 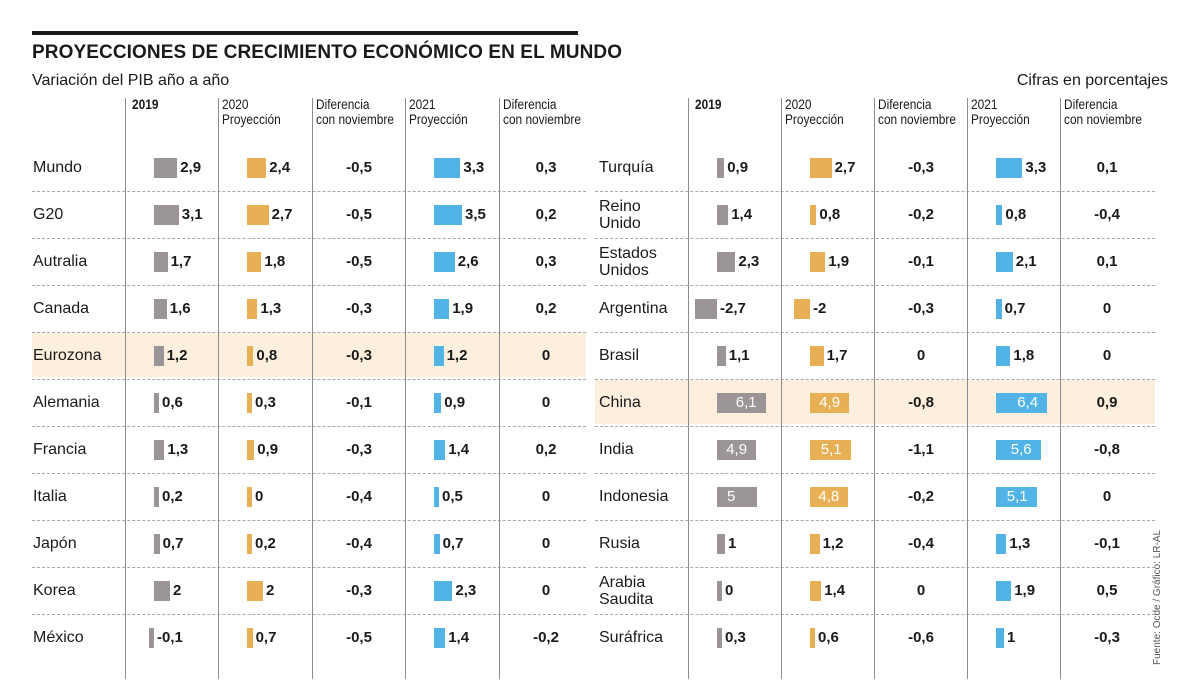 What do you see at coordinates (1028, 402) in the screenshot?
I see `value-label: 6,4` at bounding box center [1028, 402].